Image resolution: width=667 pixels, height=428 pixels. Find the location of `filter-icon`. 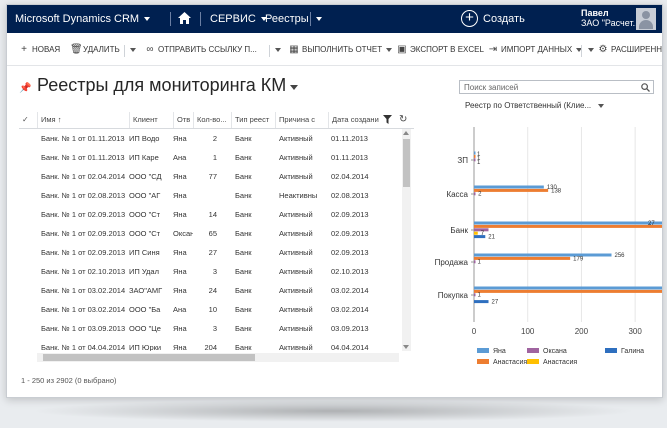

filter-icon is located at coordinates (387, 119).